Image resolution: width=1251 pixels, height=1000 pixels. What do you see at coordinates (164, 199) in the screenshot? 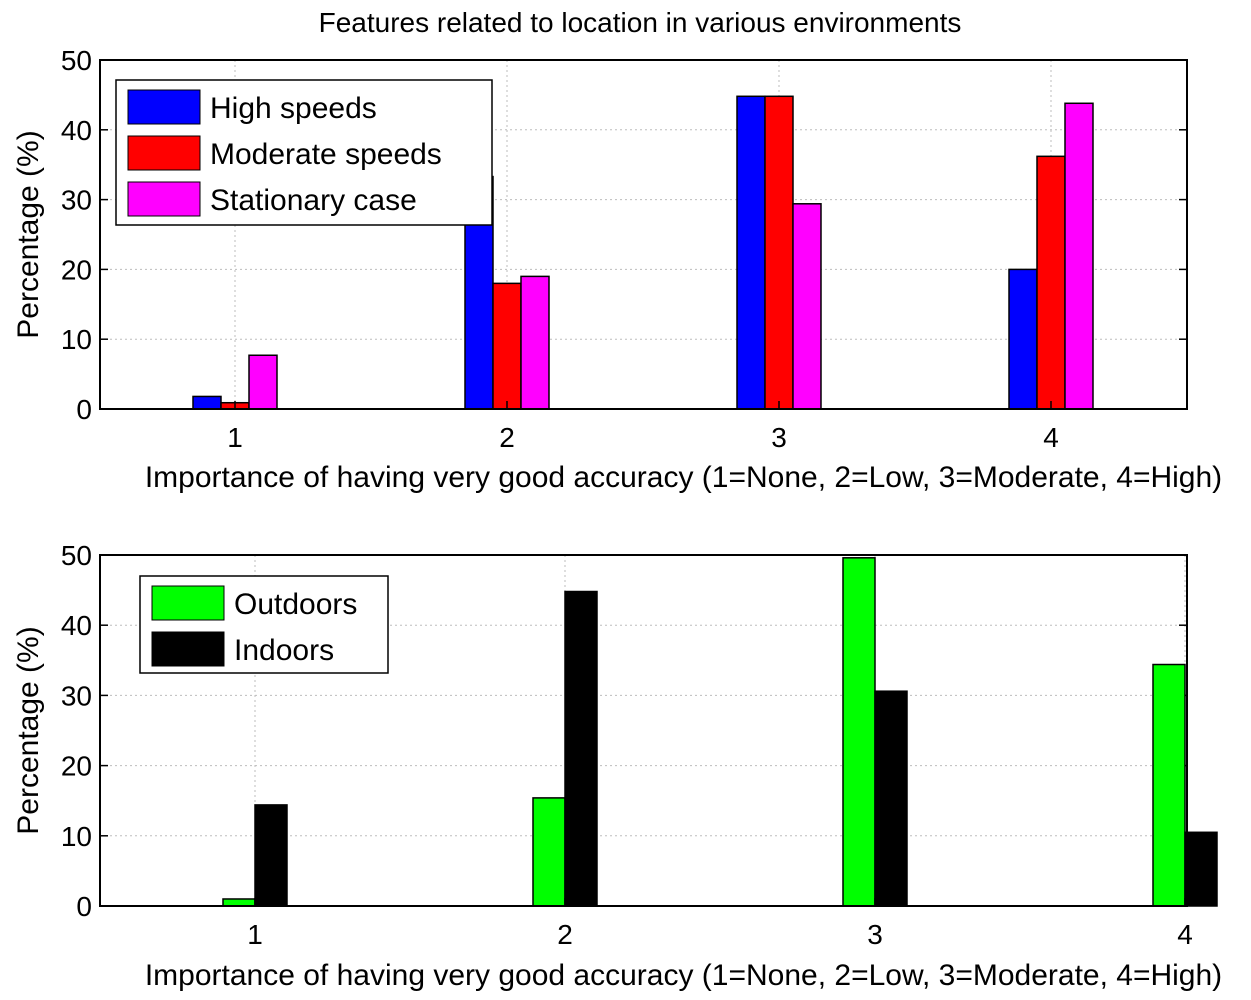
I see `legend-swatch-stationary-case` at bounding box center [164, 199].